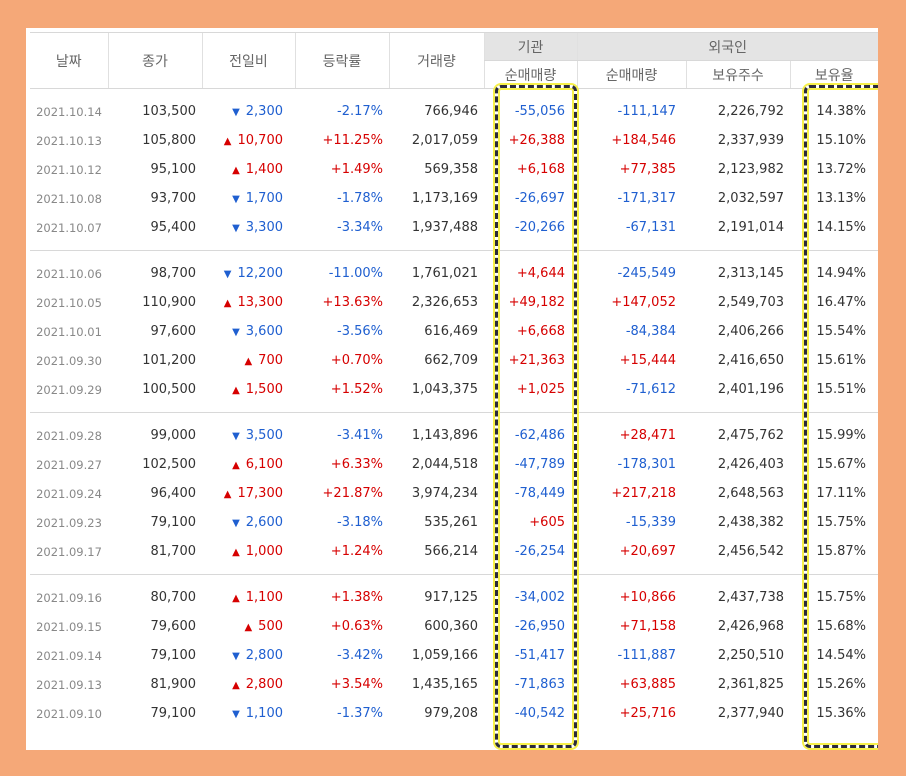 This screenshot has width=906, height=776. Describe the element at coordinates (539, 435) in the screenshot. I see `institution-net-cell: -62,486` at that location.